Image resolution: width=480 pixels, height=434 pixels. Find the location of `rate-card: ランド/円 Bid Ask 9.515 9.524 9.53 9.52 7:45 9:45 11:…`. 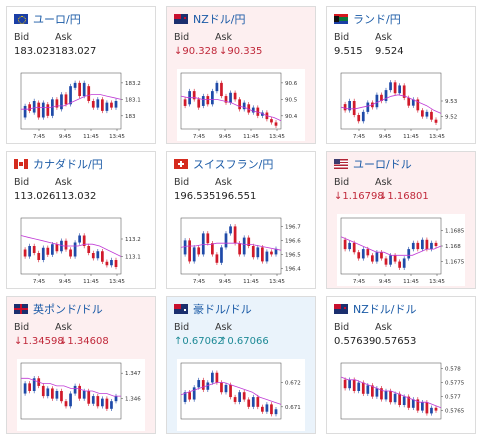

rate-card: ランド/円 Bid Ask 9.515 9.524 9.53 9.52 7:45 9:45 11:… is located at coordinates (401, 75).